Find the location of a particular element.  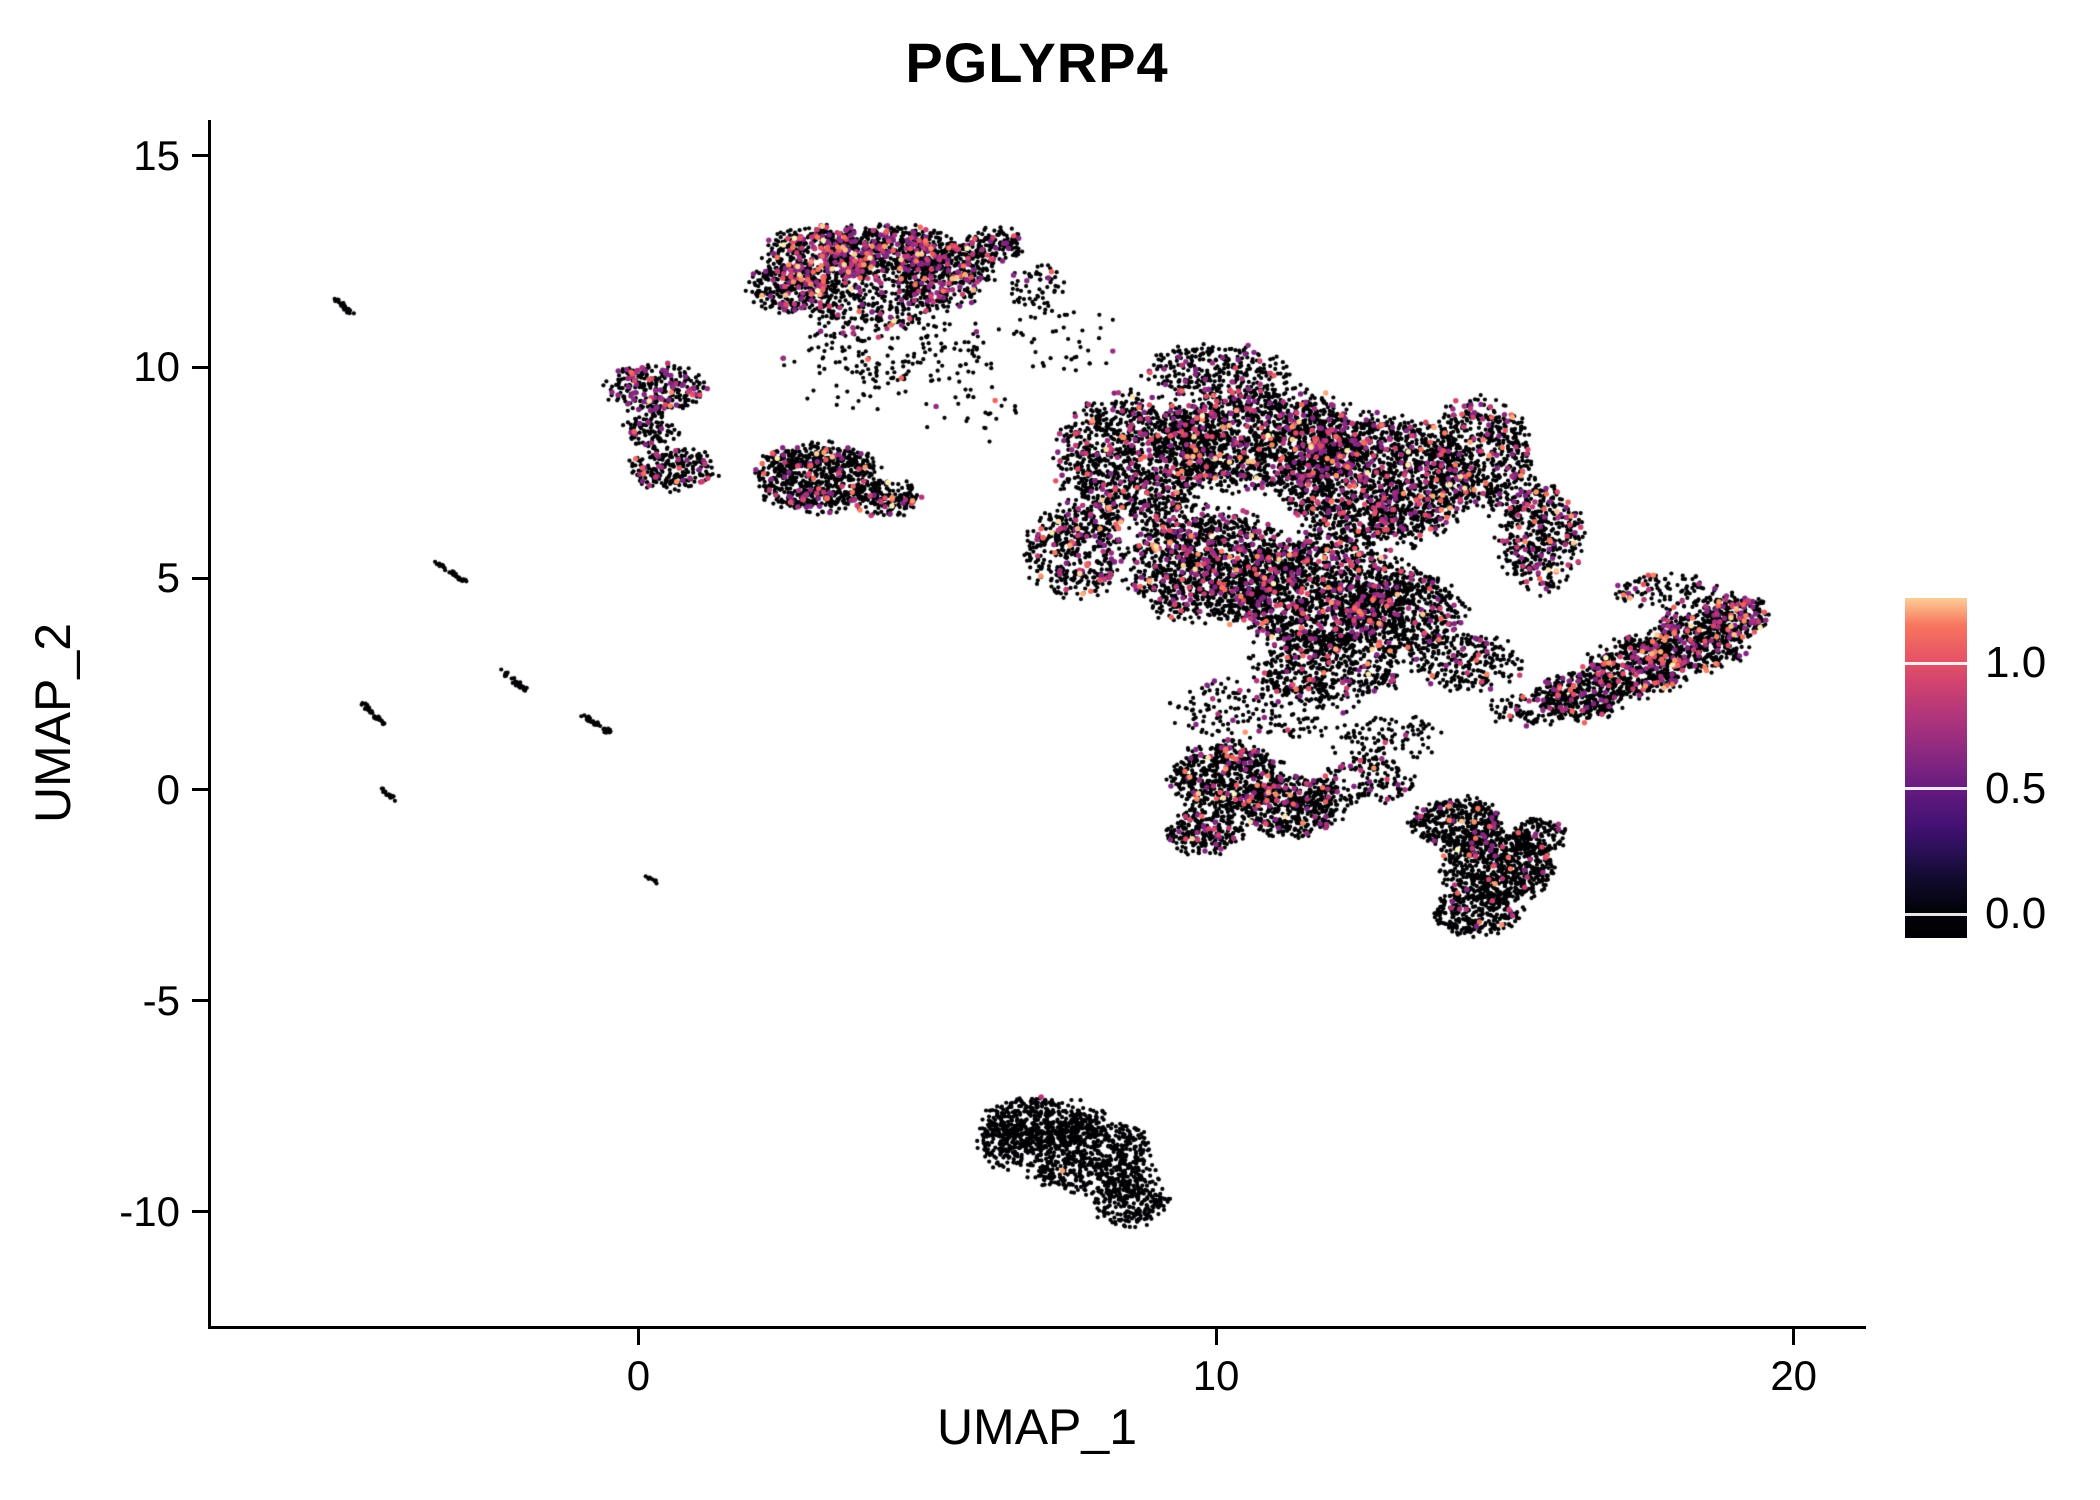

colorbar-gradient is located at coordinates (1936, 768).